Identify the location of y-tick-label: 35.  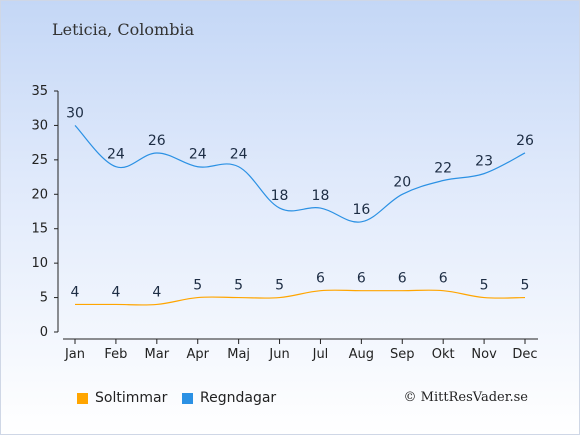
(39, 91).